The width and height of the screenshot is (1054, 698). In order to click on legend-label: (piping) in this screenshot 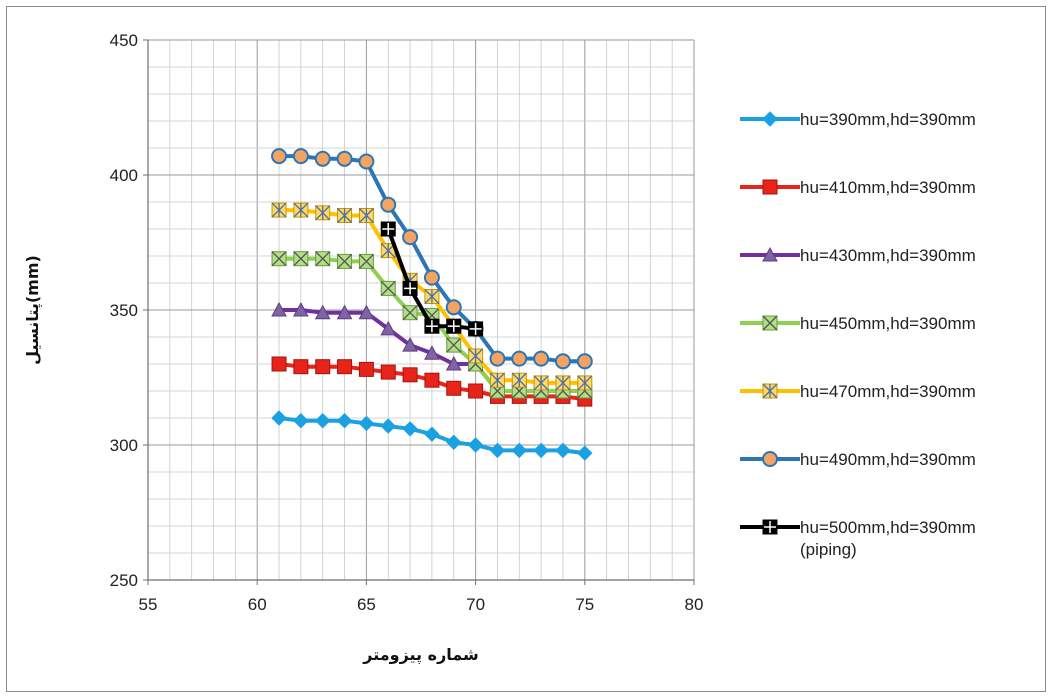, I will do `click(828, 549)`.